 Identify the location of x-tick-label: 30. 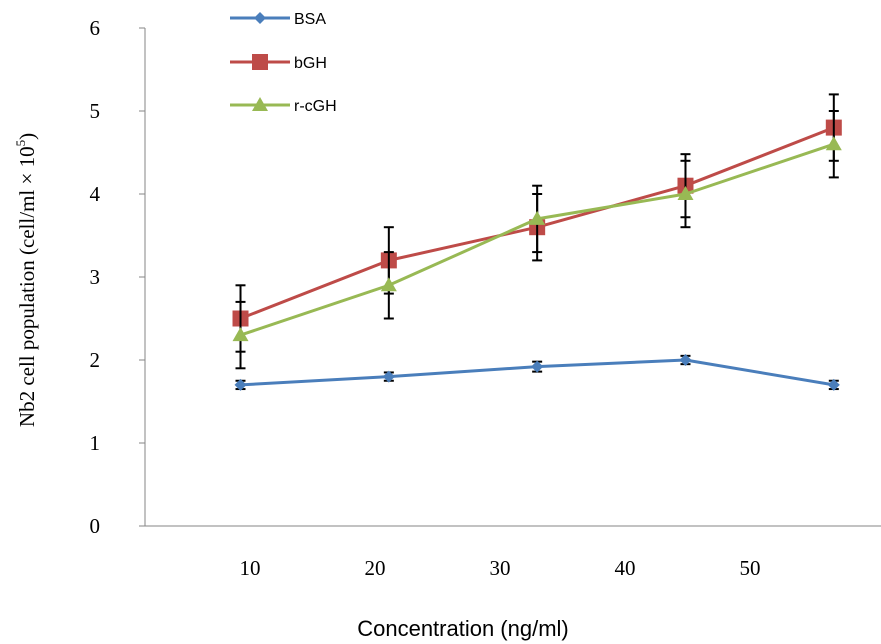
(500, 568).